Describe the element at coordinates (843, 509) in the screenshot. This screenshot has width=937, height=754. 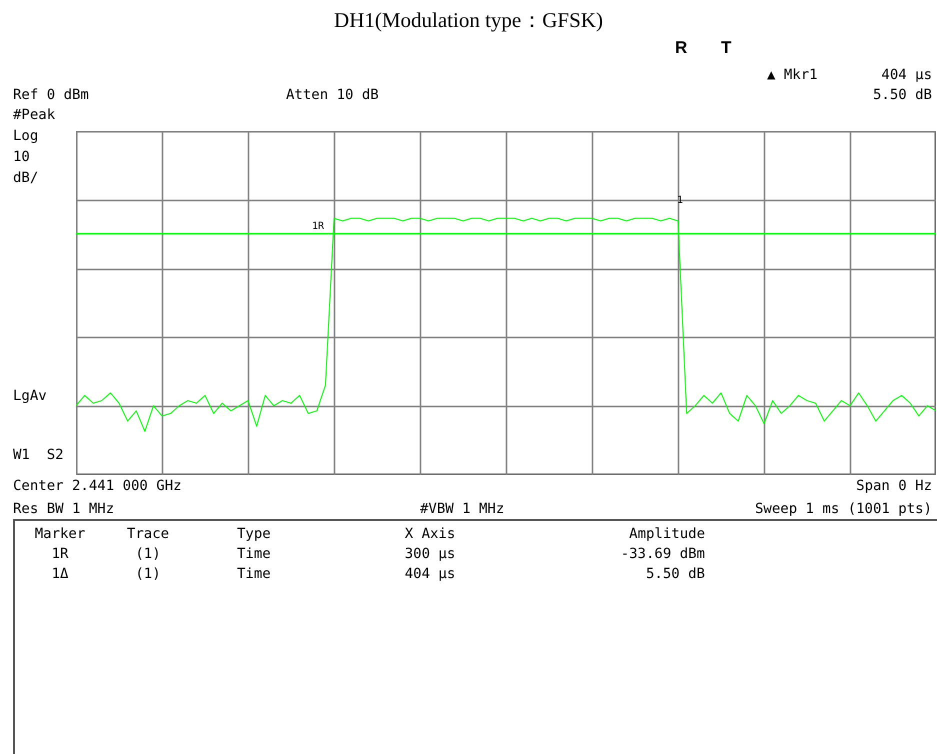
I see `text: Sweep 1 ms (1001 pts)` at that location.